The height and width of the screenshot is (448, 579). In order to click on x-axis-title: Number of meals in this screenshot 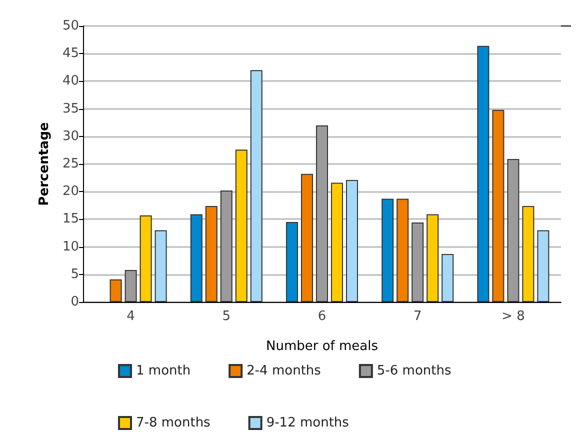, I will do `click(322, 346)`.